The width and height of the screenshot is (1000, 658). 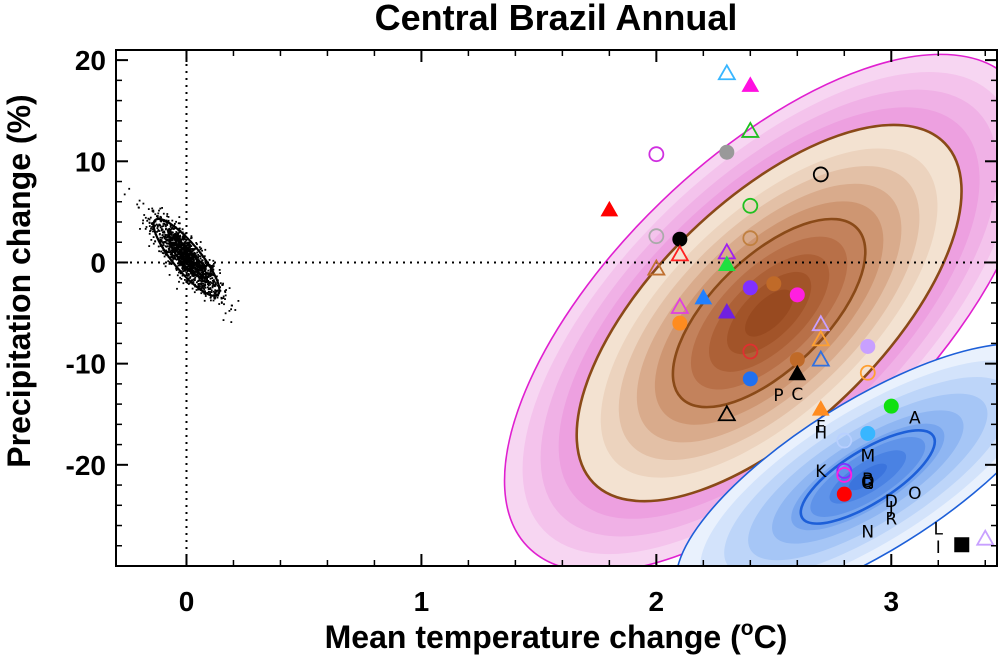 I want to click on x-tick-label: 0, so click(x=187, y=601).